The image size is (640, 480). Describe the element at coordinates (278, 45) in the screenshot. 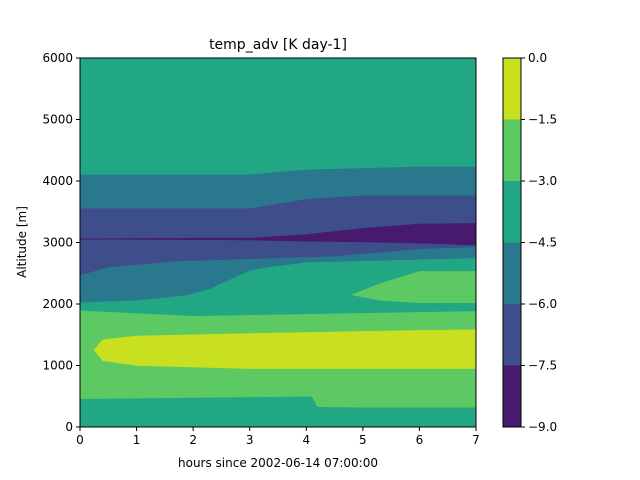

I see `chart-title: temp_adv [K day-1]` at that location.